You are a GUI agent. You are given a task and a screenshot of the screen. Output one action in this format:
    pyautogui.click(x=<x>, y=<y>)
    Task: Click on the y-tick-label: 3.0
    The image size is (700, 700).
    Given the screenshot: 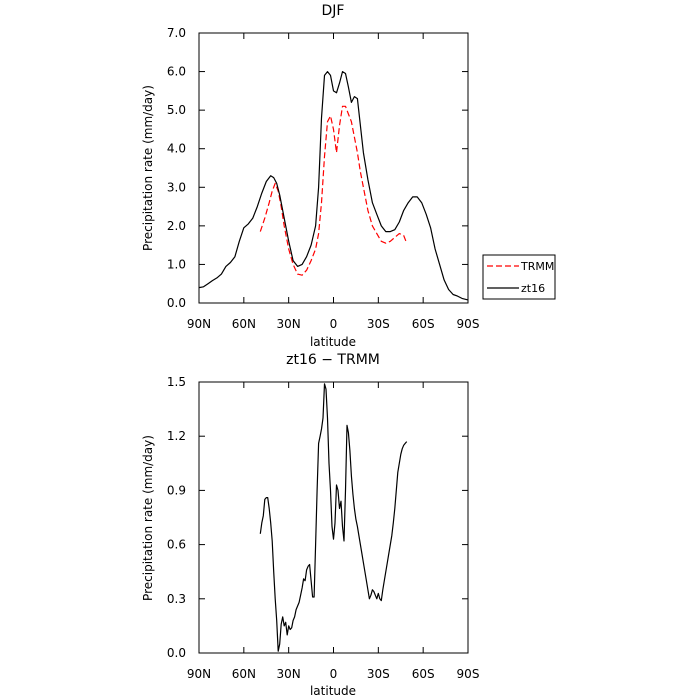 What is the action you would take?
    pyautogui.click(x=176, y=187)
    